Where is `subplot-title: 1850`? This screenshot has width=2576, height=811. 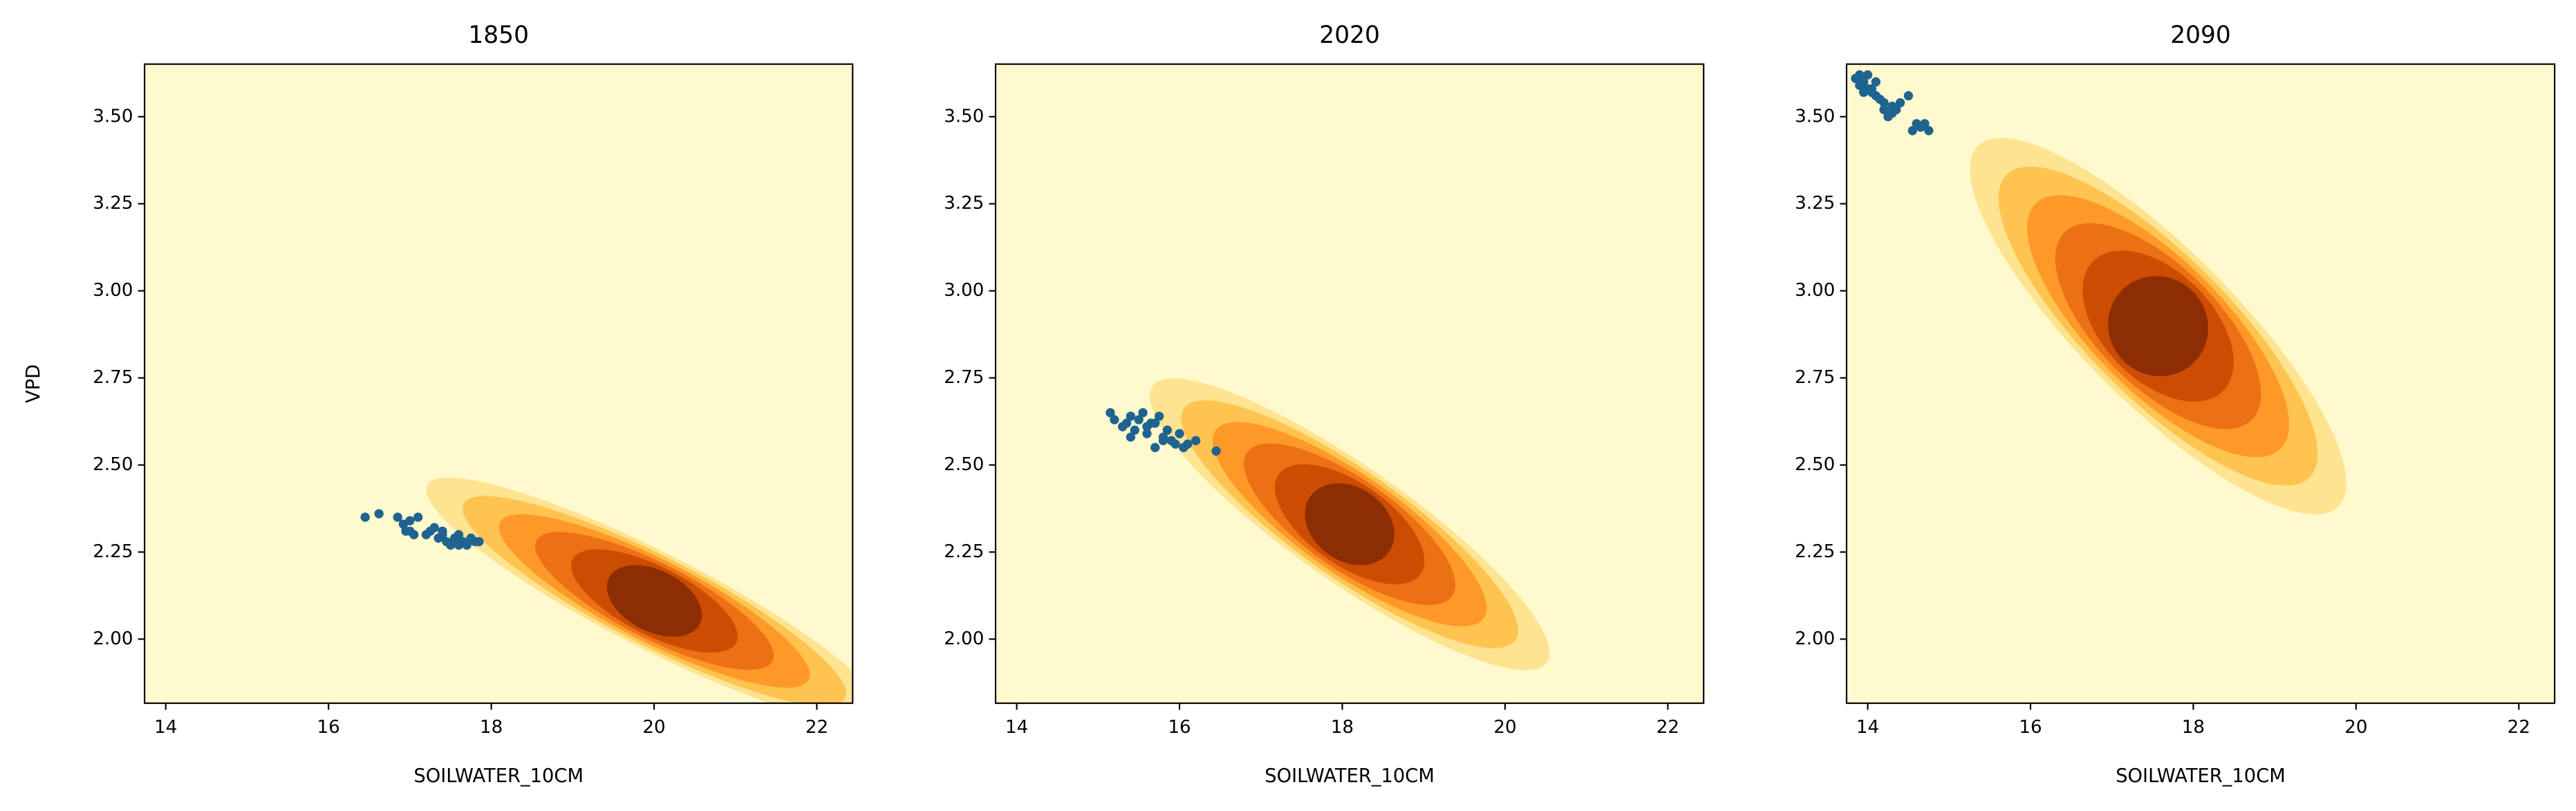 subplot-title: 1850 is located at coordinates (498, 35).